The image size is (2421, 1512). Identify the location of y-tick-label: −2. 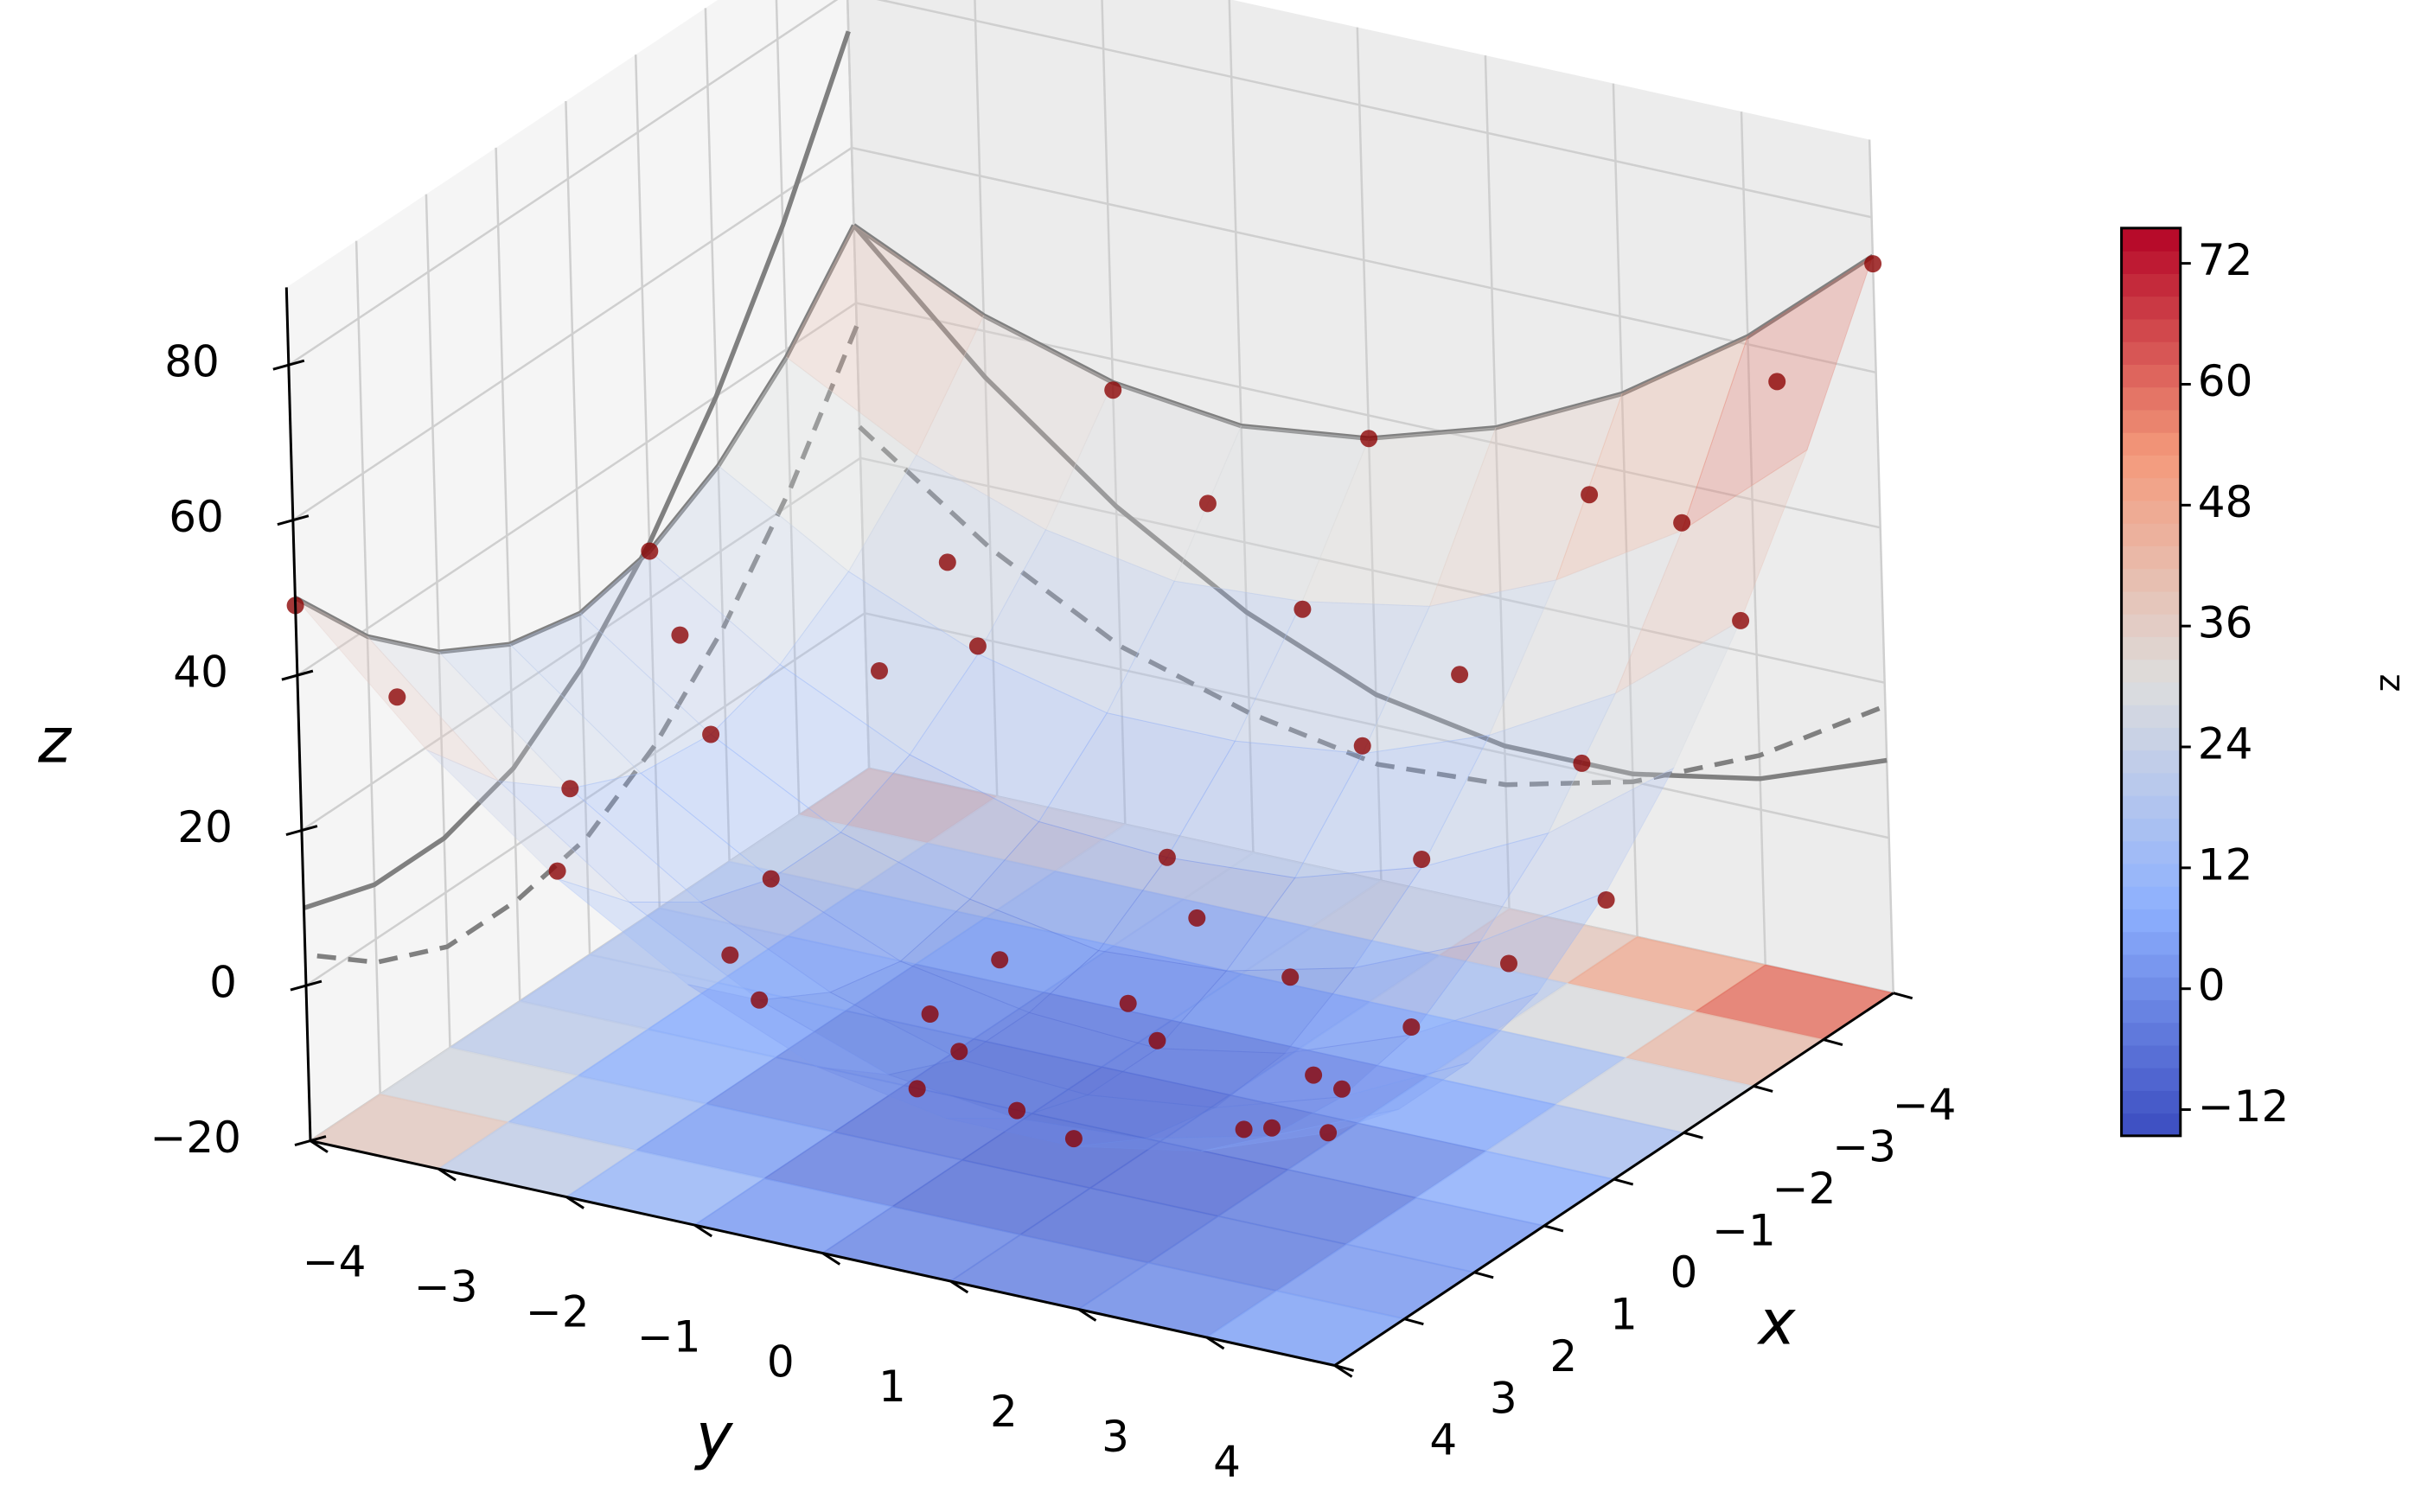
(558, 1311).